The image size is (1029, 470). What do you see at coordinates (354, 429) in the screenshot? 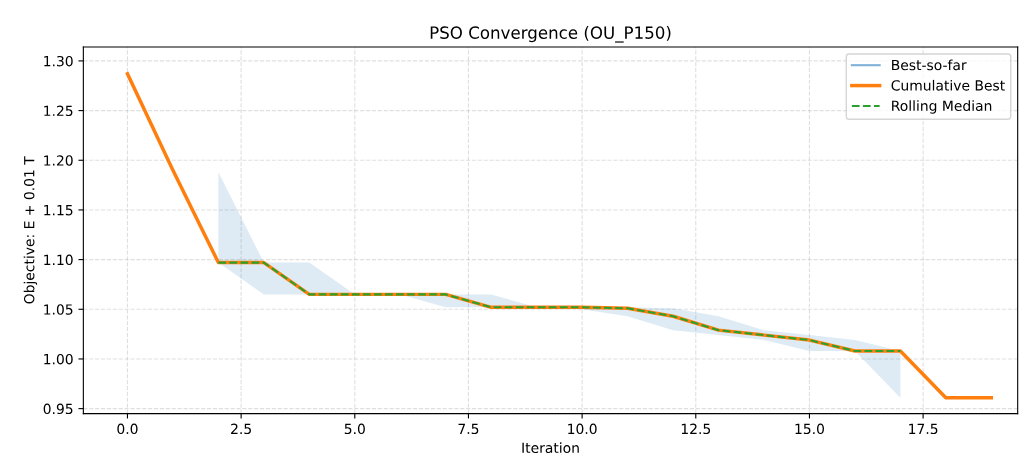
I see `x-tick-label: 5.0` at bounding box center [354, 429].